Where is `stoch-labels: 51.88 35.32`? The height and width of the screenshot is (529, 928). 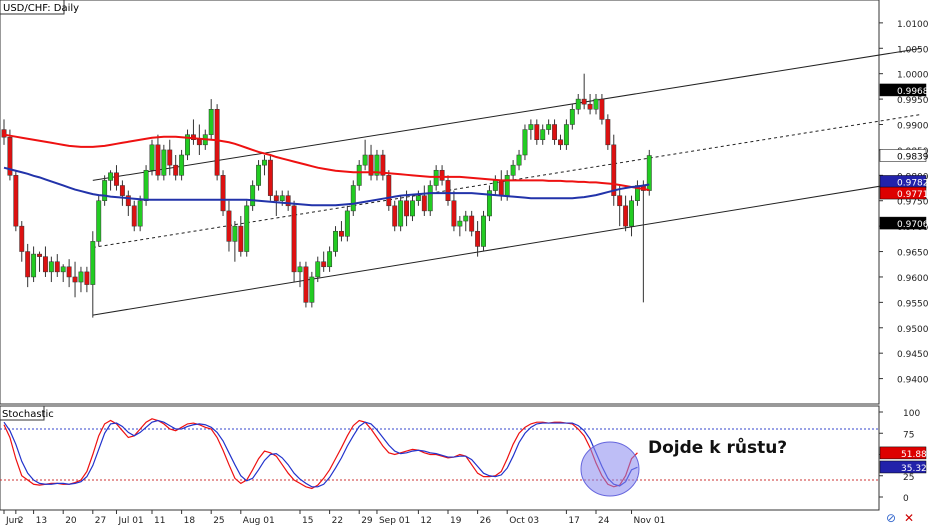
stoch-labels: 51.88 35.32 is located at coordinates (903, 460).